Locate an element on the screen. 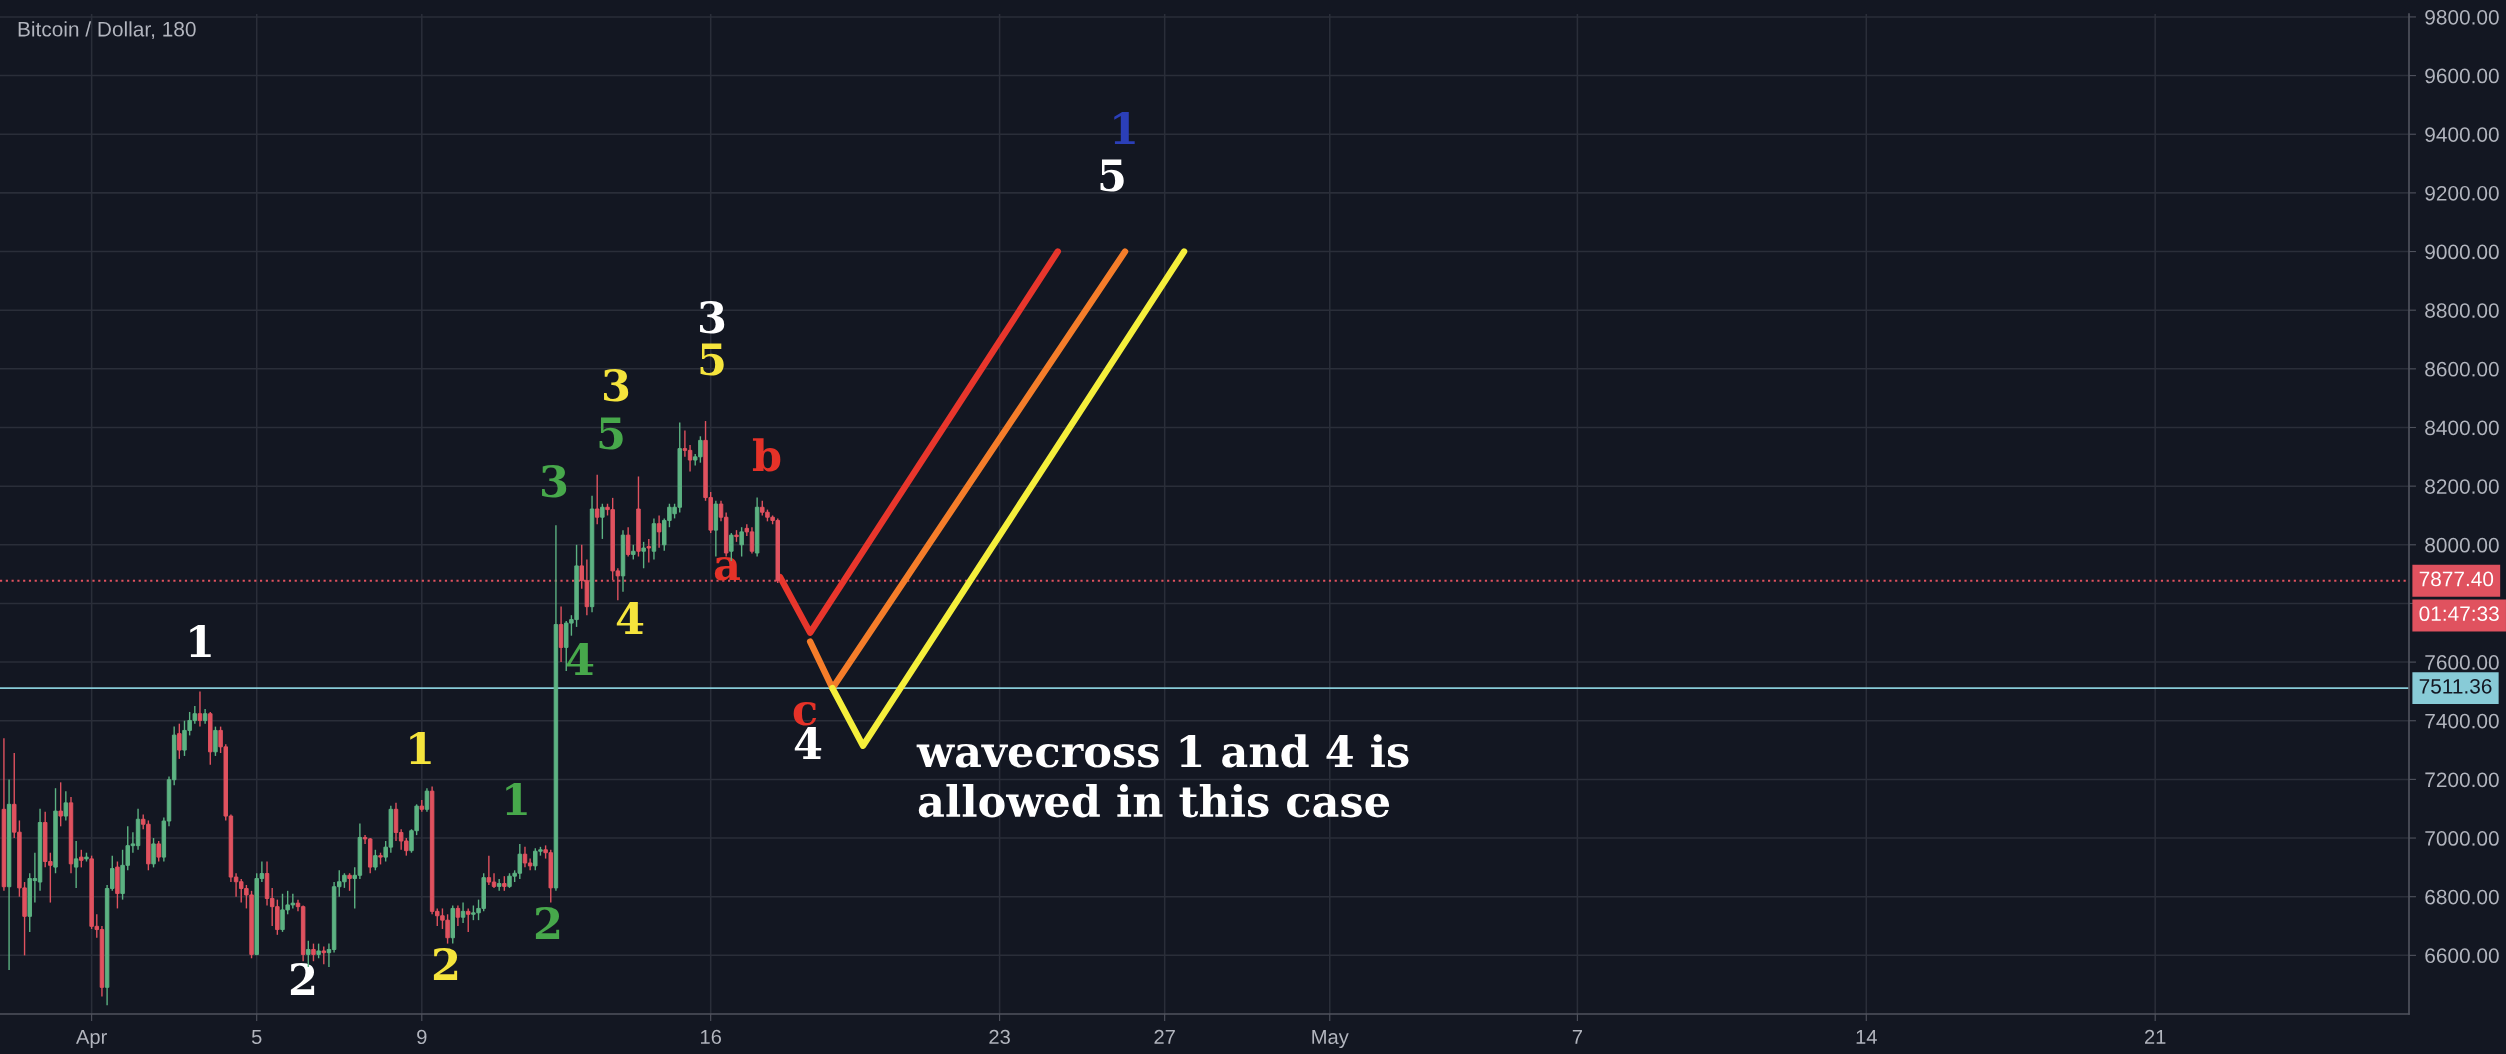 The image size is (2506, 1054). x-tick-label: 23 is located at coordinates (999, 1037).